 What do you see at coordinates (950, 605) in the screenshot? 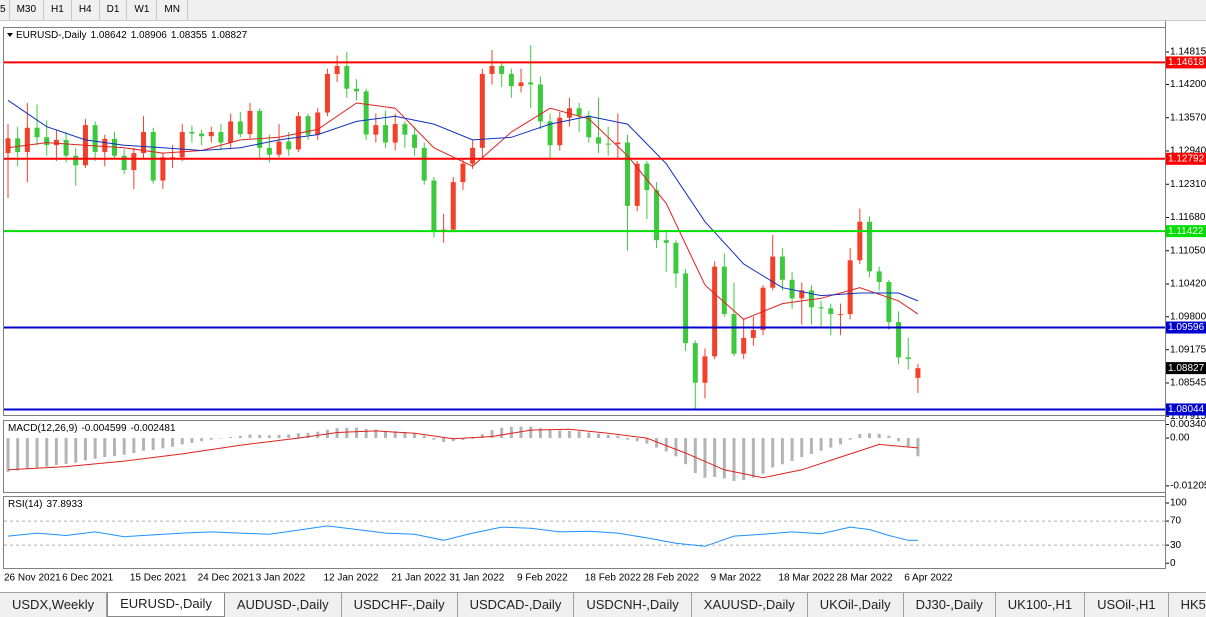
I see `chart-tab: DJ30-,Daily` at bounding box center [950, 605].